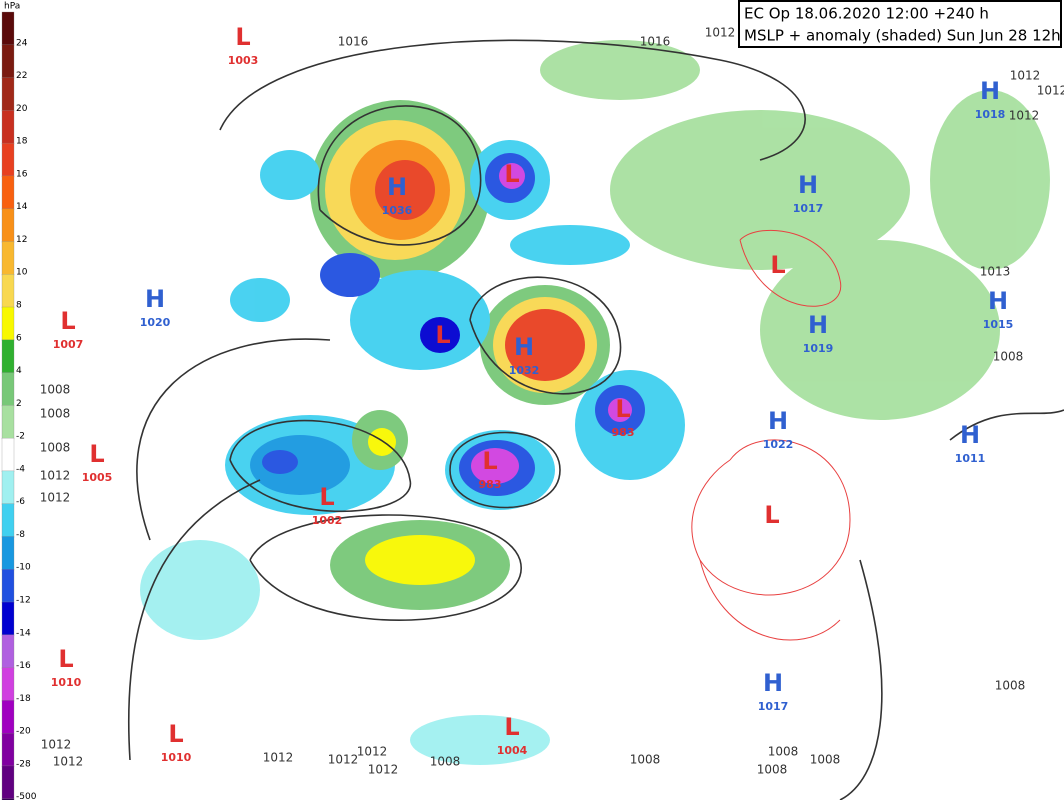 The height and width of the screenshot is (800, 1064). I want to click on positive-anomaly-contours, so click(771, 435).